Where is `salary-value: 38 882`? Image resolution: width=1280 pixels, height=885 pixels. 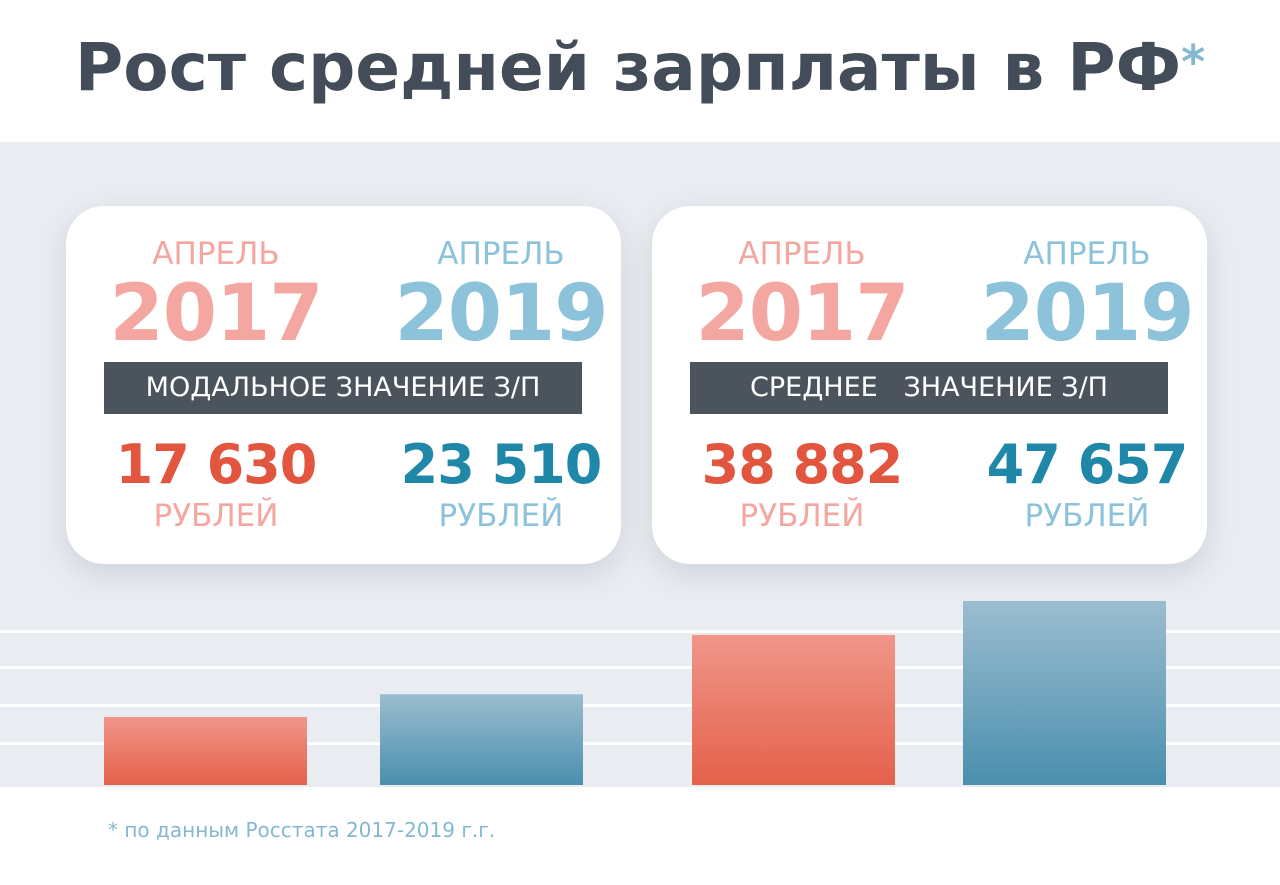 salary-value: 38 882 is located at coordinates (802, 464).